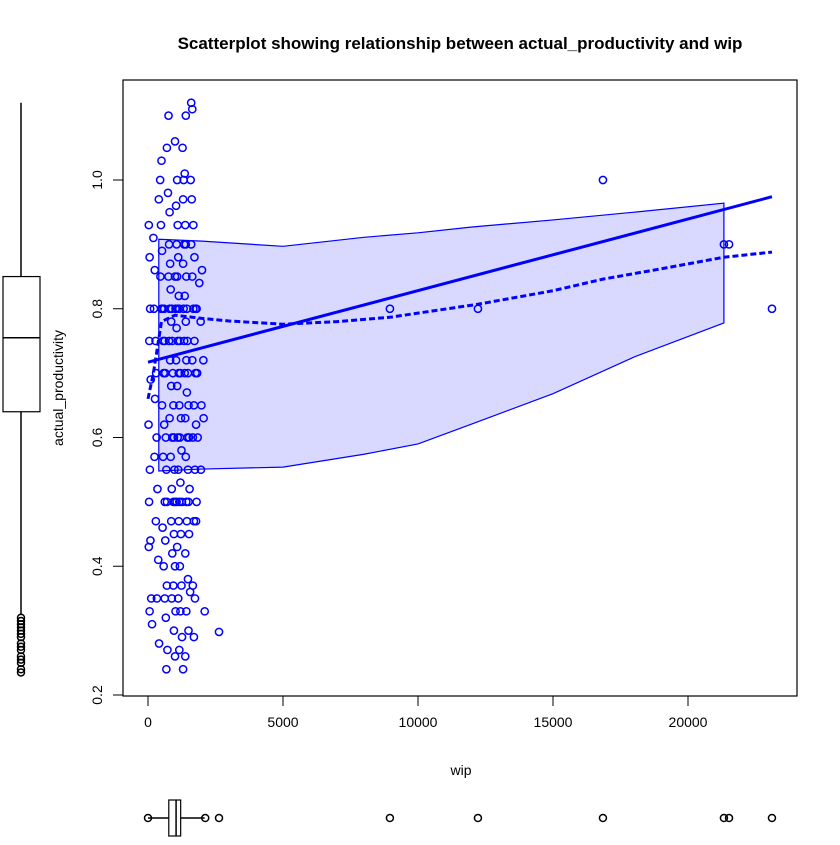  I want to click on y-tick-label: 0.8, so click(97, 309).